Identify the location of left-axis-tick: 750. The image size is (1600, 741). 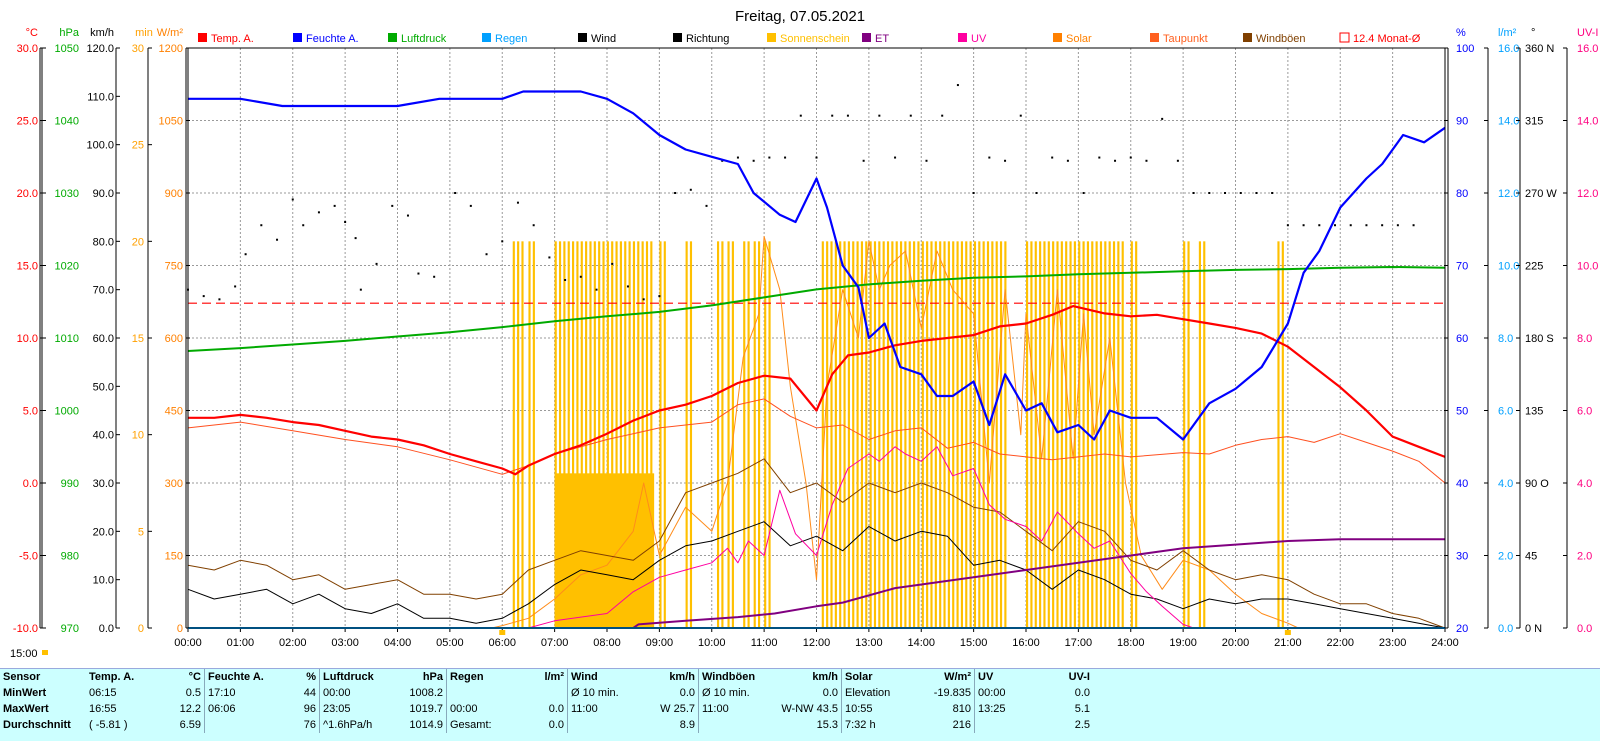
(174, 267).